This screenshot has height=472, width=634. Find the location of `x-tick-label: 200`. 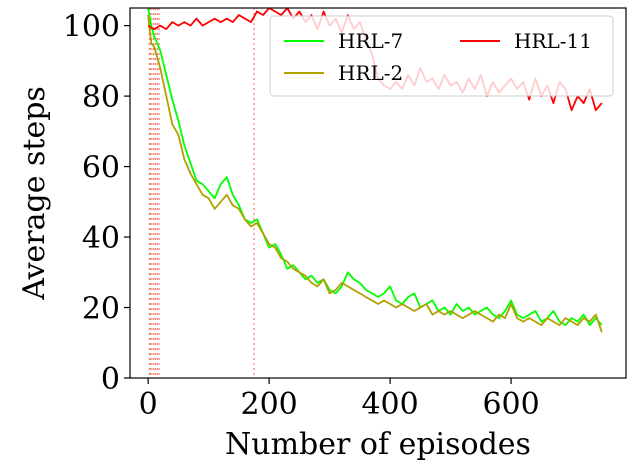

x-tick-label: 200 is located at coordinates (268, 404).